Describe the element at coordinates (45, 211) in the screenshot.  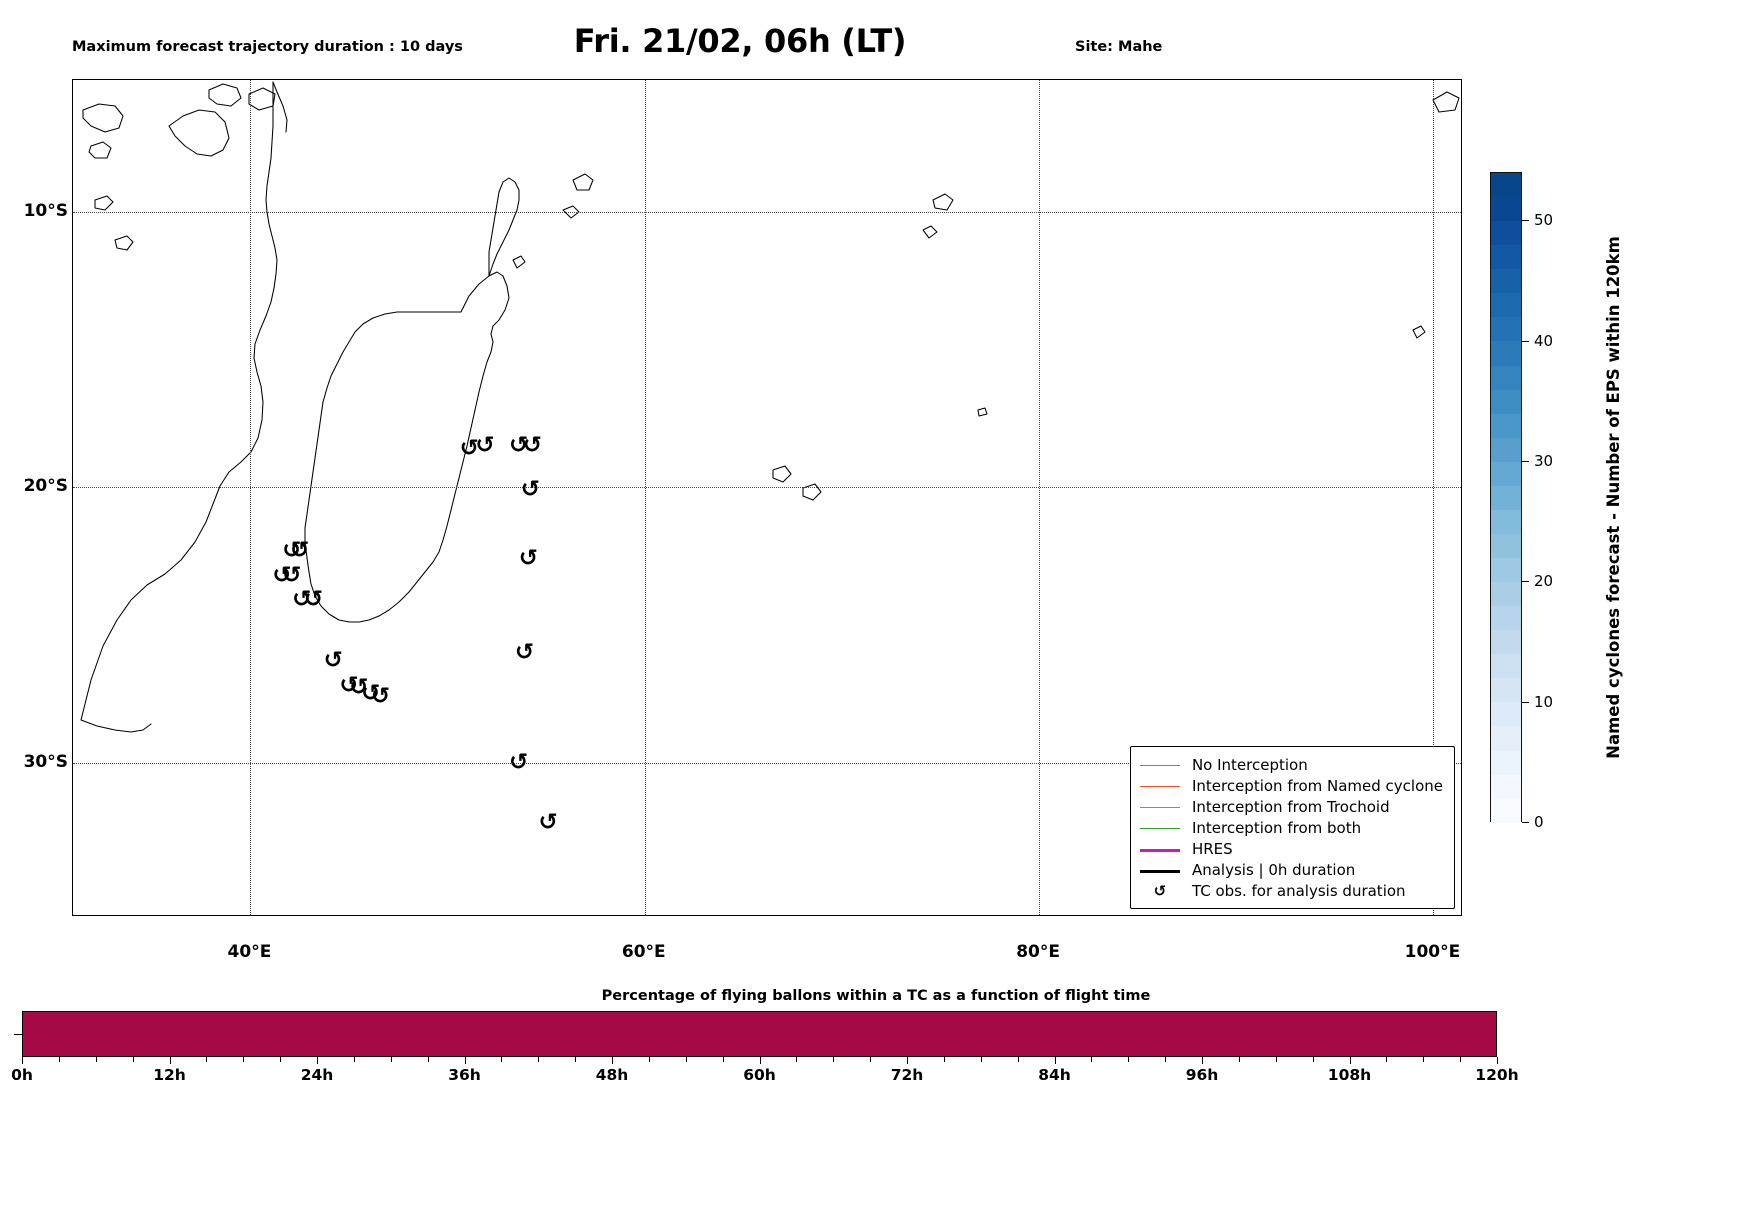
I see `map-ytick-label-0: 10°S` at that location.